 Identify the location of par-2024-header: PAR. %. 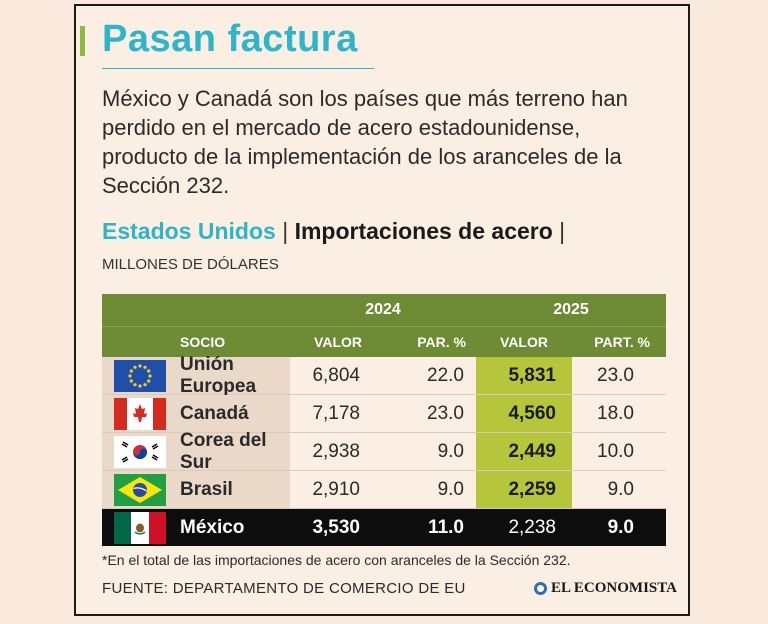
(441, 342).